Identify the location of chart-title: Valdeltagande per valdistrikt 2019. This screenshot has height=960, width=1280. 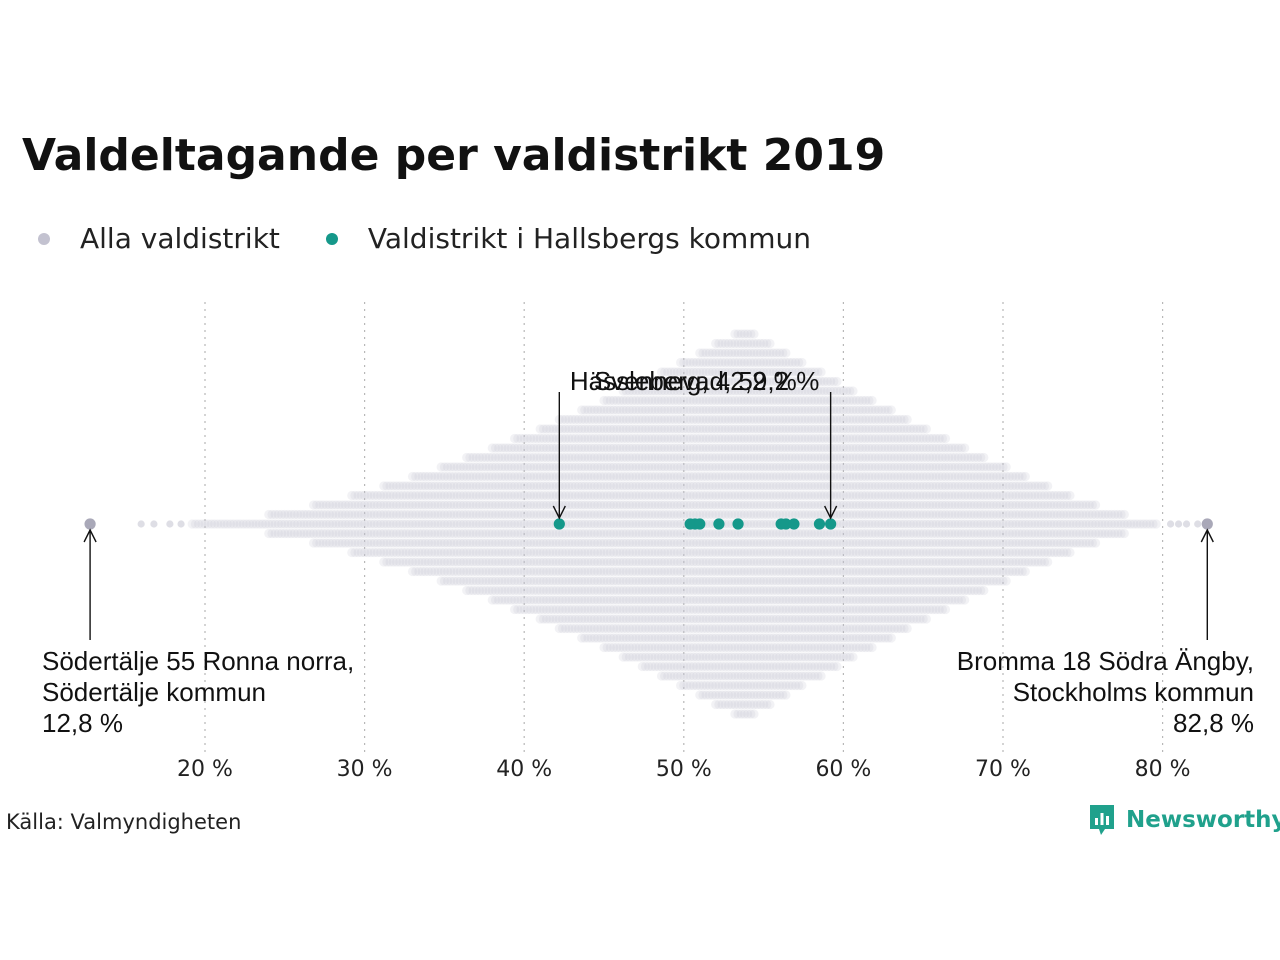
(454, 155).